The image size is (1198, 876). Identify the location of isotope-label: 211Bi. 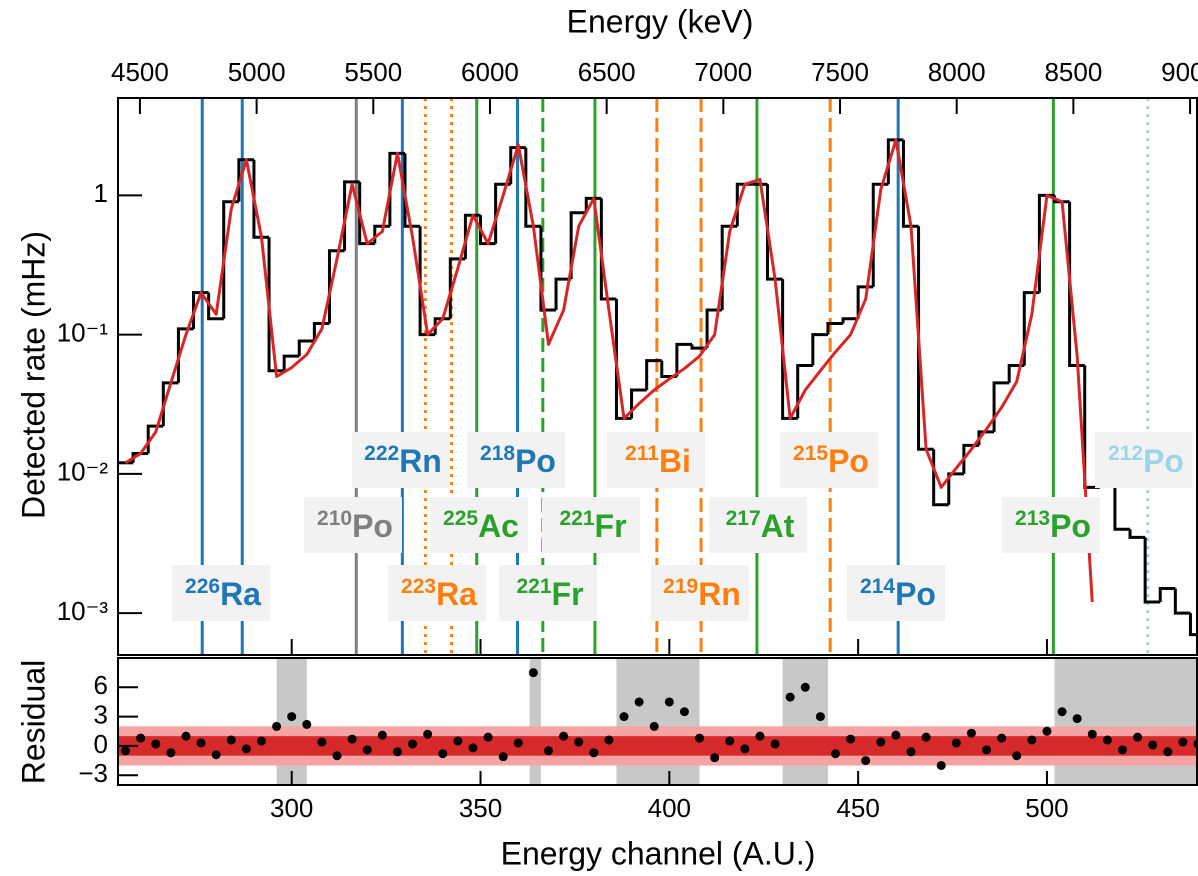
(658, 461).